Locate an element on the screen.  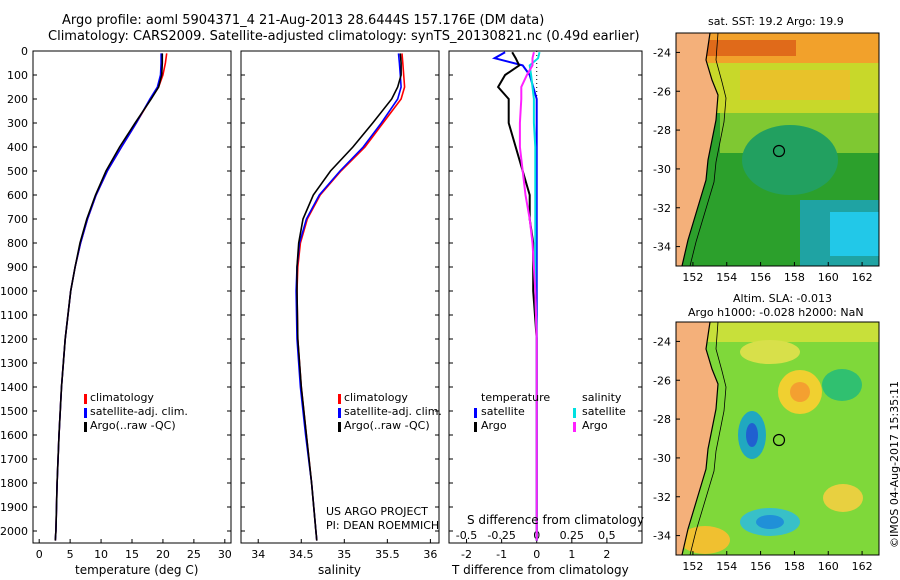
sst-lat-tick-label: -26 is located at coordinates (662, 91).